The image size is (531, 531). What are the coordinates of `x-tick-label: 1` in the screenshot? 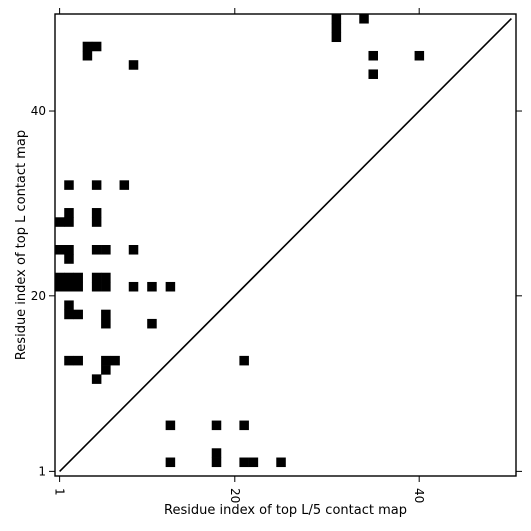 It's located at (60, 492).